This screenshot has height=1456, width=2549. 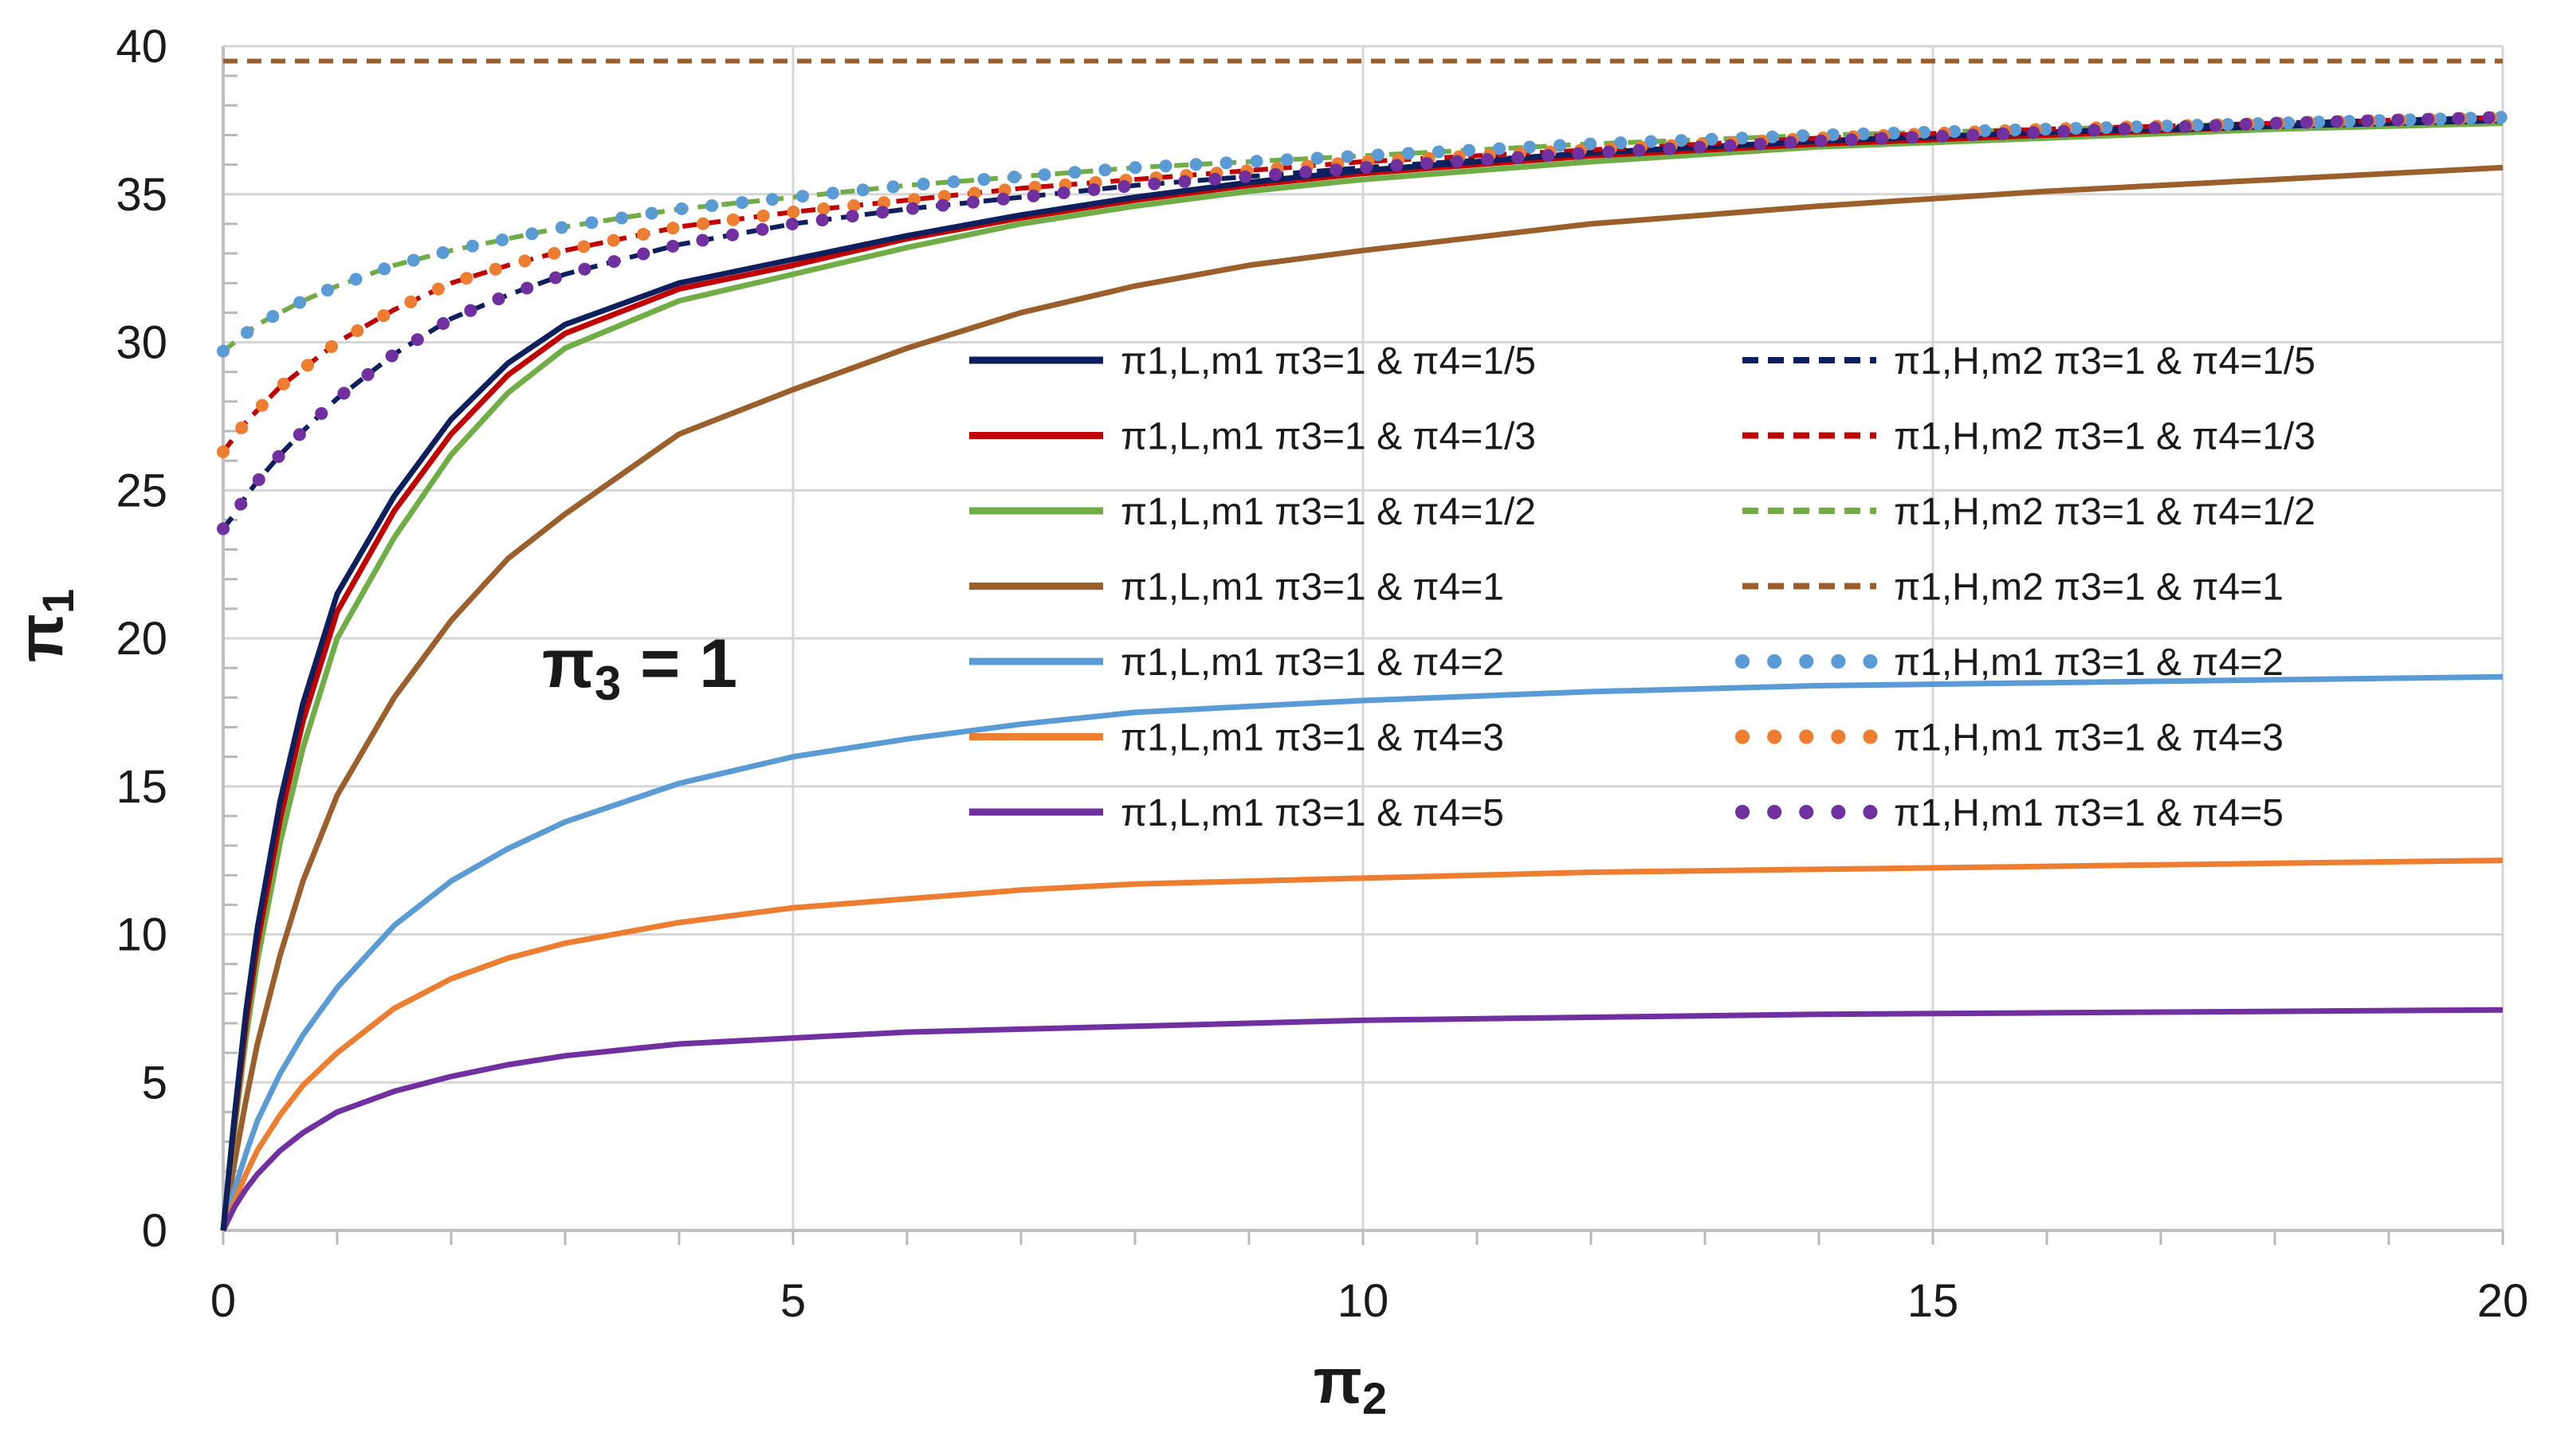 What do you see at coordinates (40, 638) in the screenshot?
I see `y-axis-title-main: π` at bounding box center [40, 638].